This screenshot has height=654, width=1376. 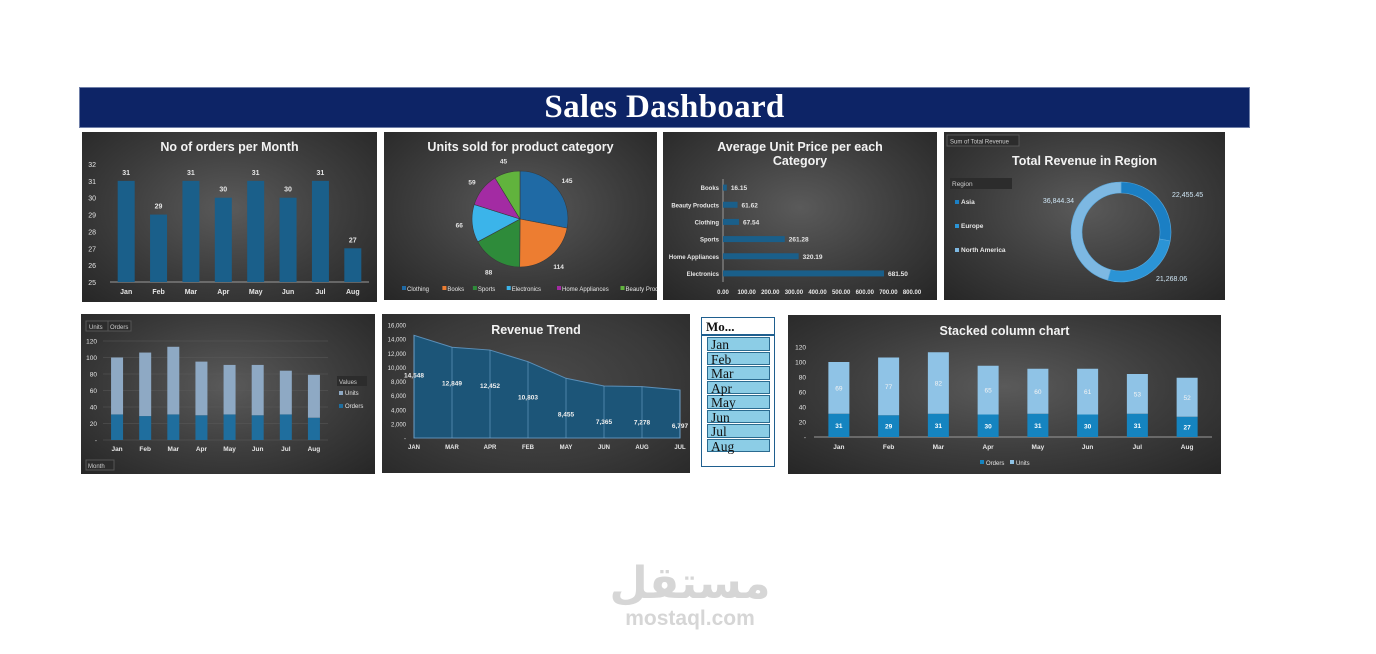 What do you see at coordinates (92, 232) in the screenshot?
I see `y-tick-label: 28` at bounding box center [92, 232].